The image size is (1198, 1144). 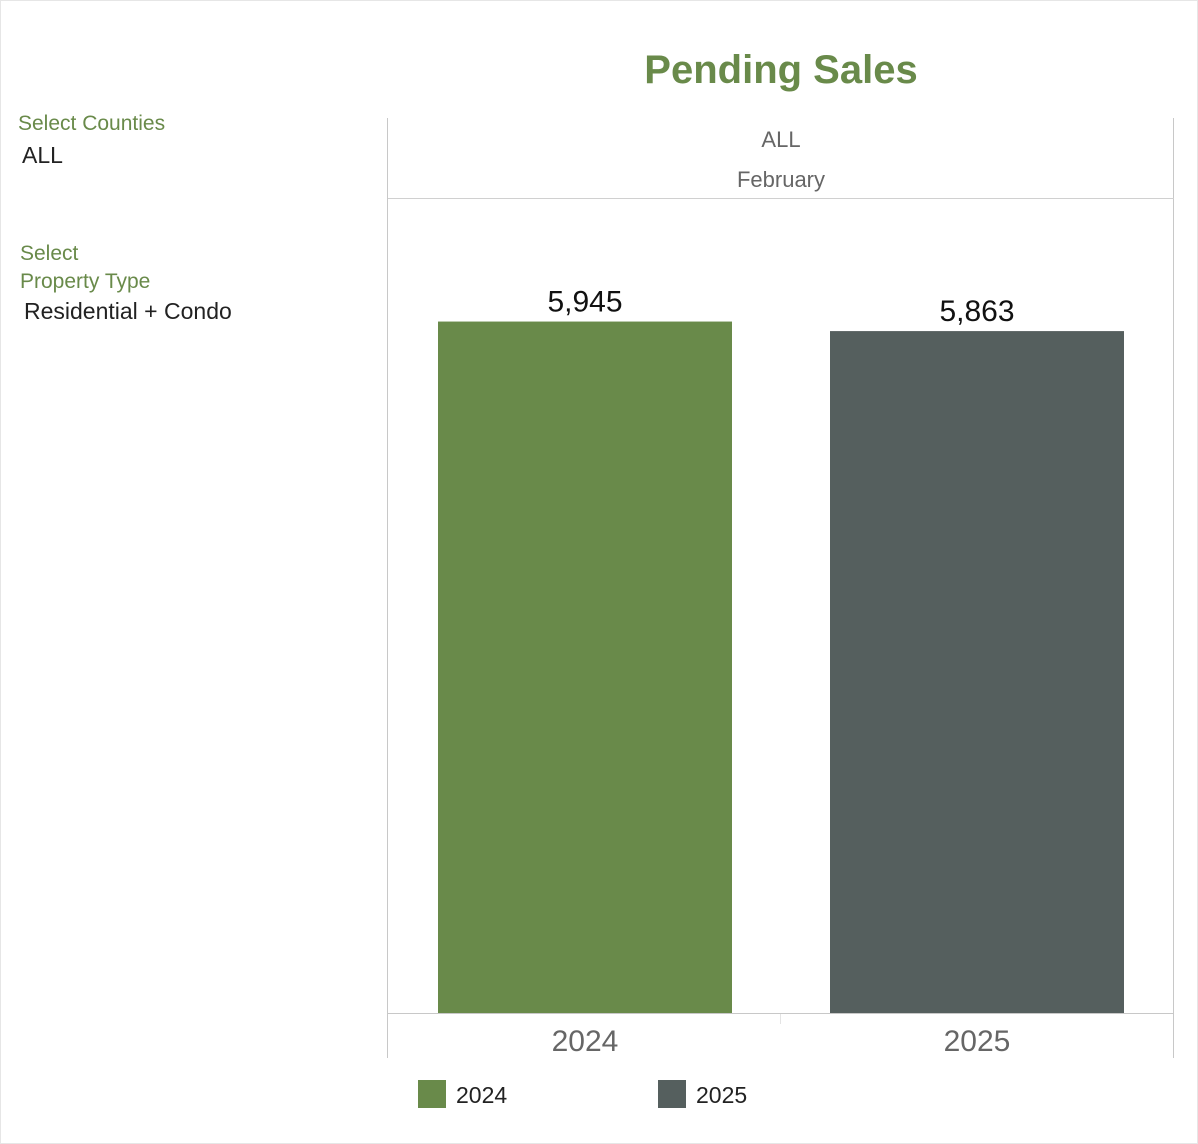 What do you see at coordinates (585, 1041) in the screenshot?
I see `x-tick-label-2024: 2024` at bounding box center [585, 1041].